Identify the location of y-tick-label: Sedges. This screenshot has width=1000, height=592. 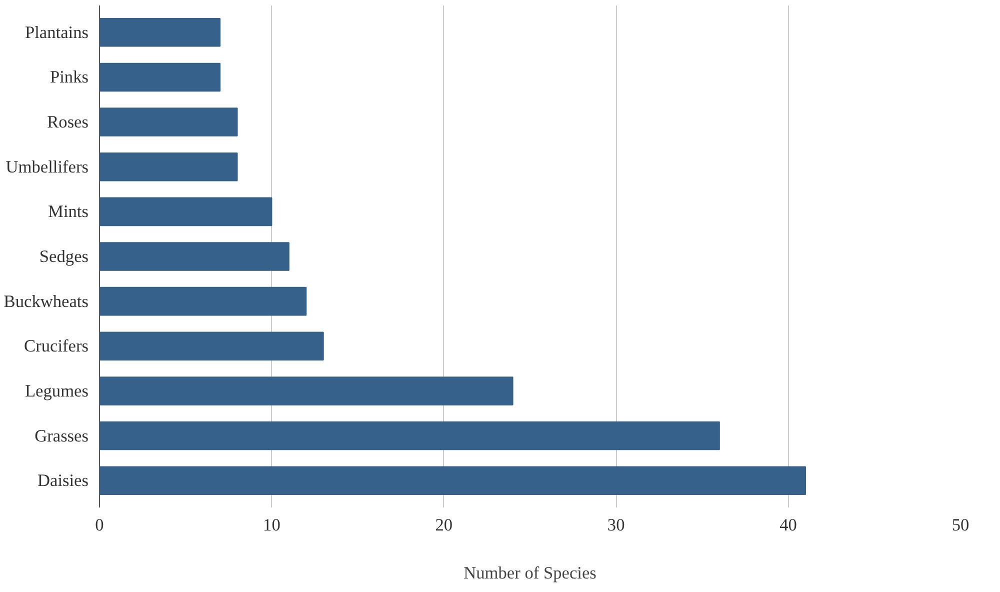
(64, 256).